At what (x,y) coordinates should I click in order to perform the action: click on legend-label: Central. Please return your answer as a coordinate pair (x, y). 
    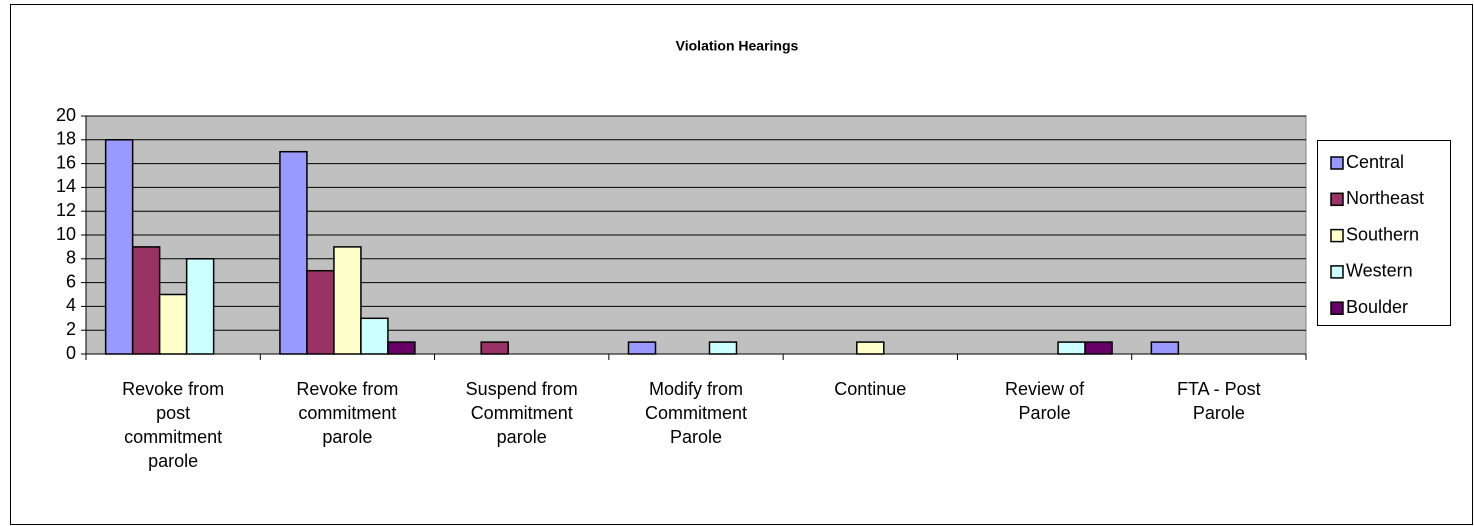
    Looking at the image, I should click on (1375, 162).